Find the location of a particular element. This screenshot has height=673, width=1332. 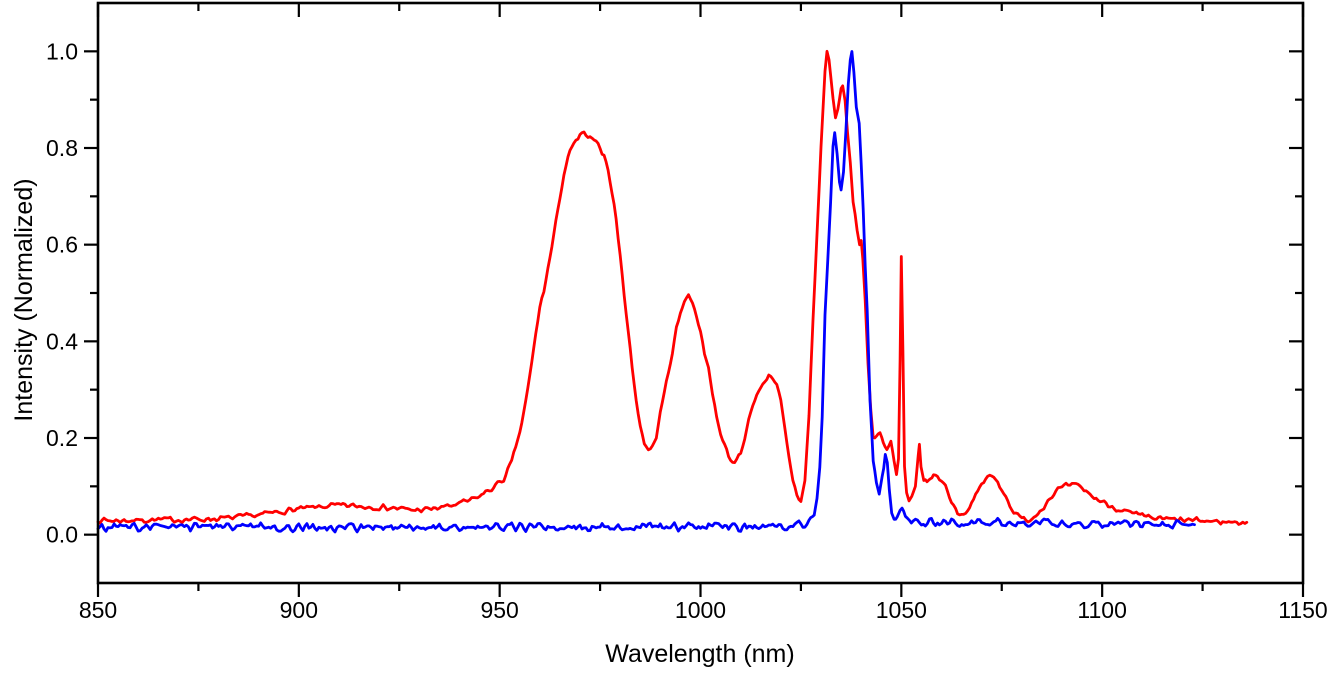

x-tick-label: 1000 is located at coordinates (700, 610).